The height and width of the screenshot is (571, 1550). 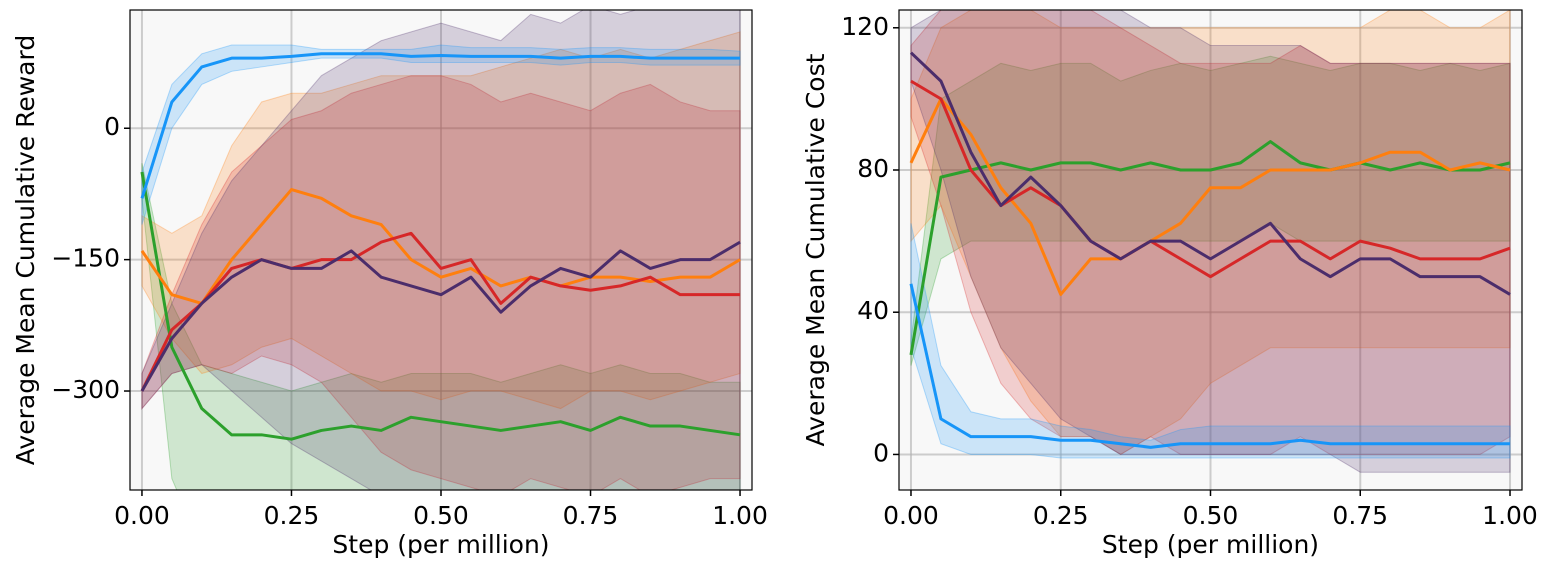 I want to click on band, so click(x=441, y=134).